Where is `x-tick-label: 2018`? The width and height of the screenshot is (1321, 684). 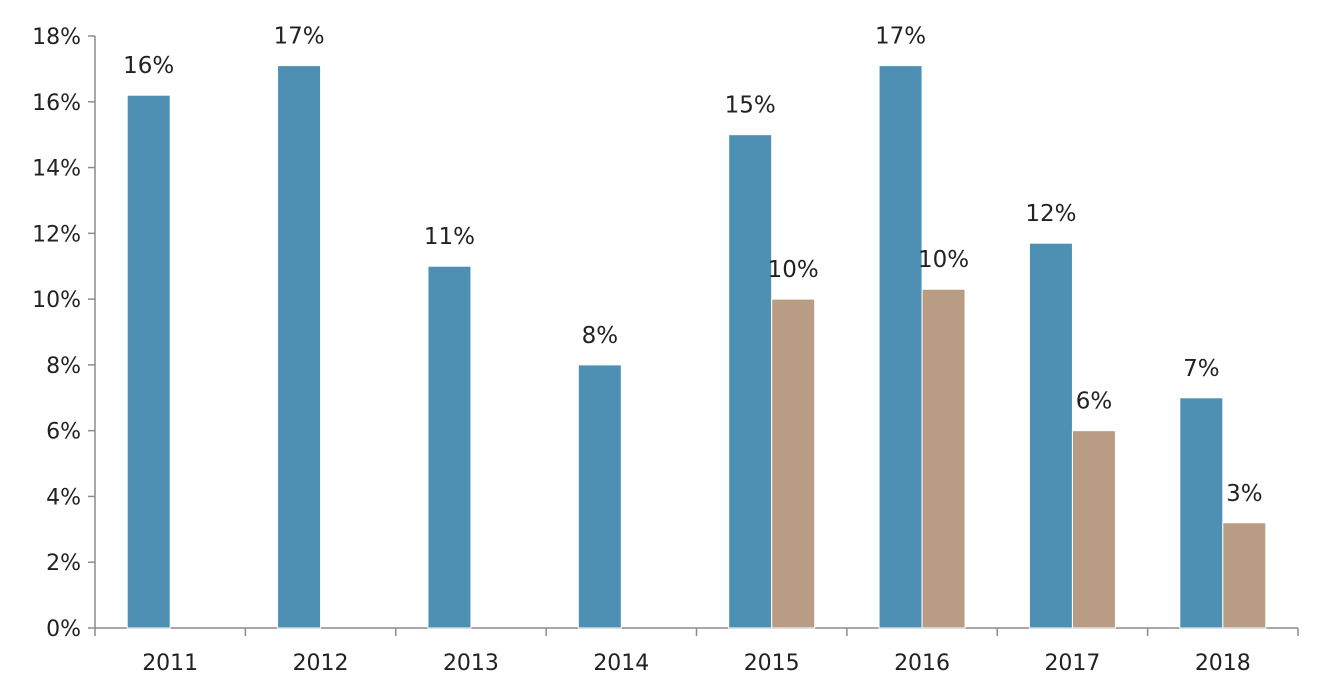
x-tick-label: 2018 is located at coordinates (1223, 663).